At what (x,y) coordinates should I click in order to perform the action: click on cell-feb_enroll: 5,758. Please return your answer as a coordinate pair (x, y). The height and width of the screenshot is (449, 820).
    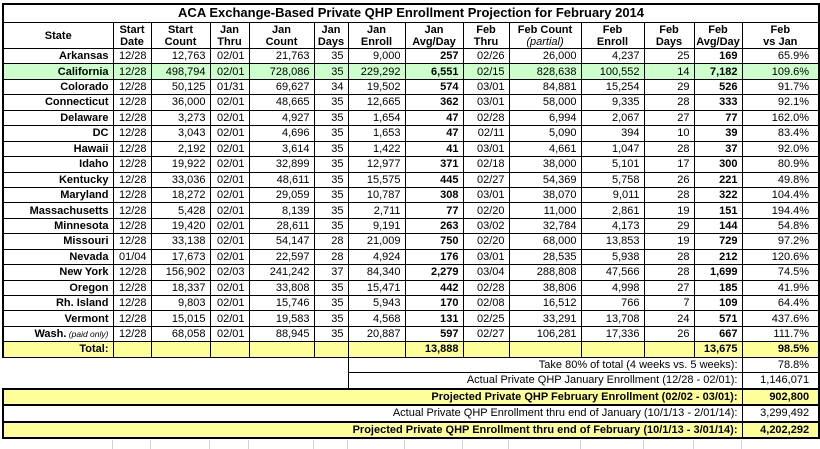
    Looking at the image, I should click on (612, 179).